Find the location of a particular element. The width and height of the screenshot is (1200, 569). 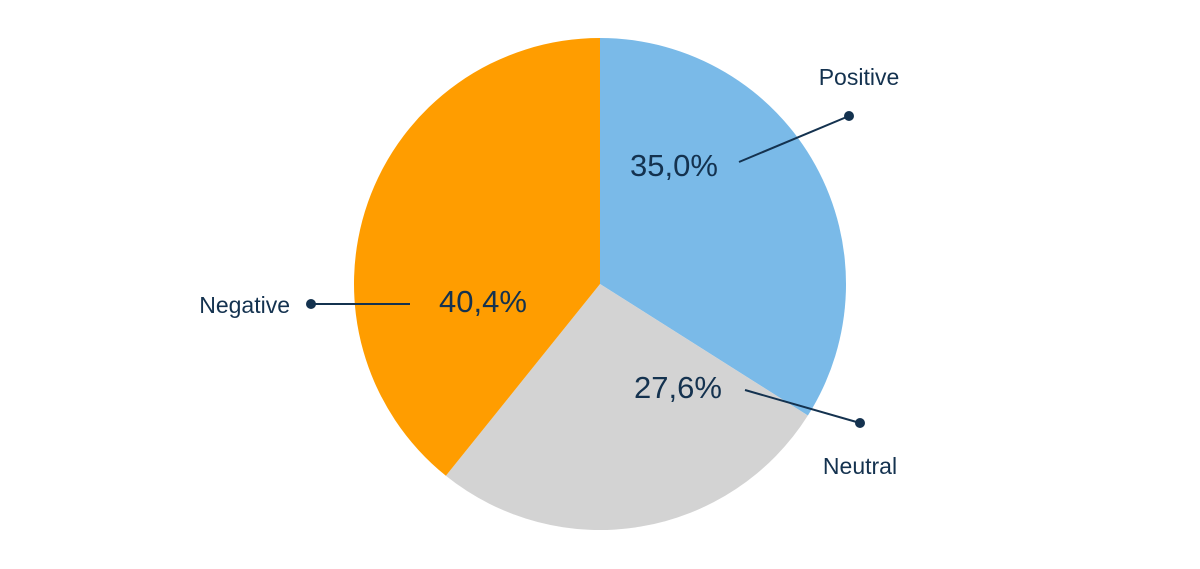

leader-dot-negative is located at coordinates (311, 304).